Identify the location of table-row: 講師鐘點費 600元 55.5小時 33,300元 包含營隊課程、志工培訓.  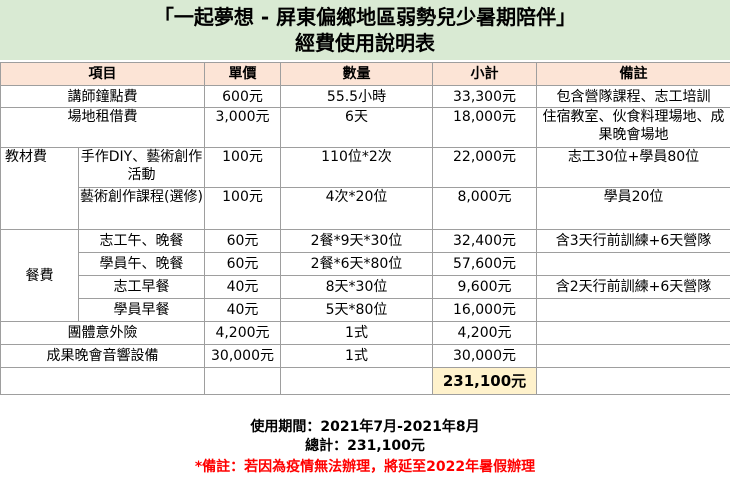
(365, 96).